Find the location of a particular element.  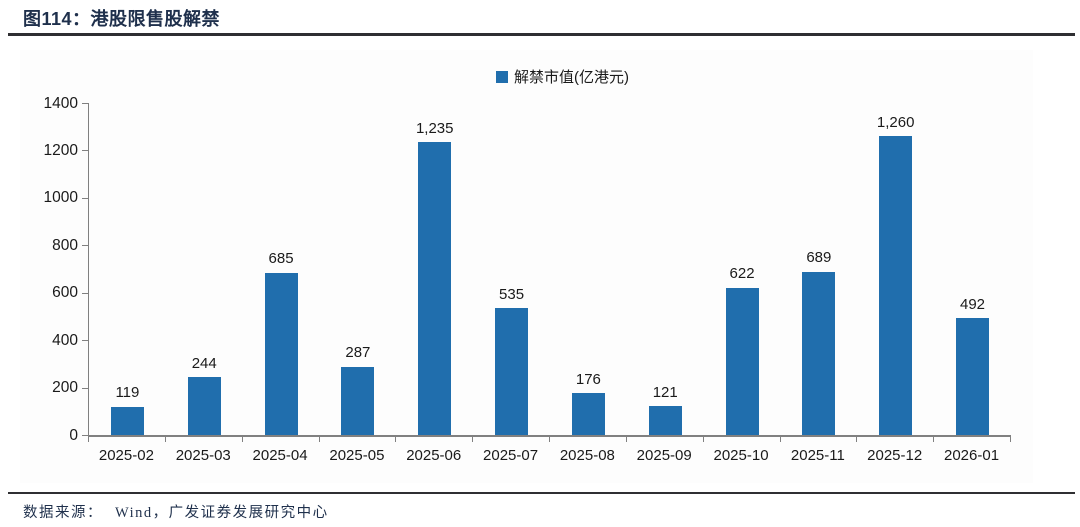

bar-value-label: 689 is located at coordinates (819, 258).